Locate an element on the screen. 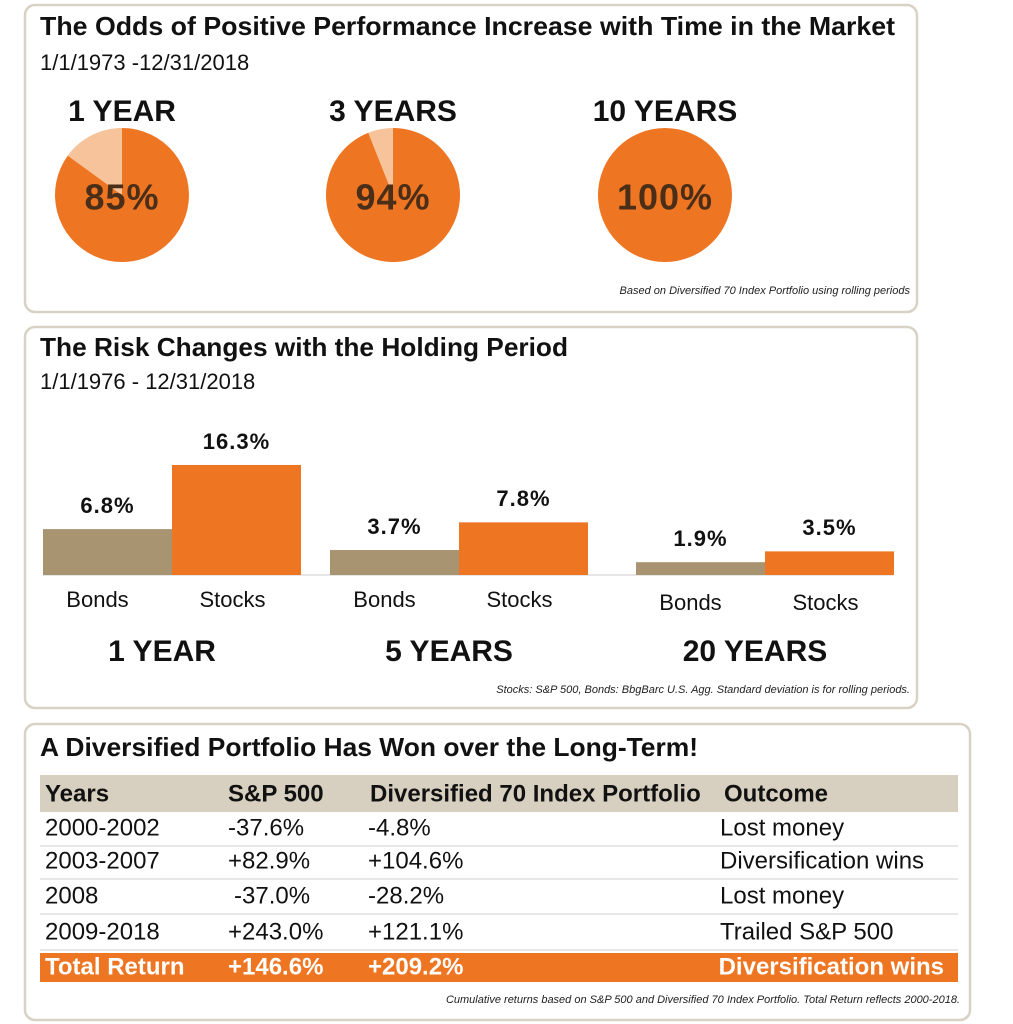  cell: 2003-2007 is located at coordinates (102, 860).